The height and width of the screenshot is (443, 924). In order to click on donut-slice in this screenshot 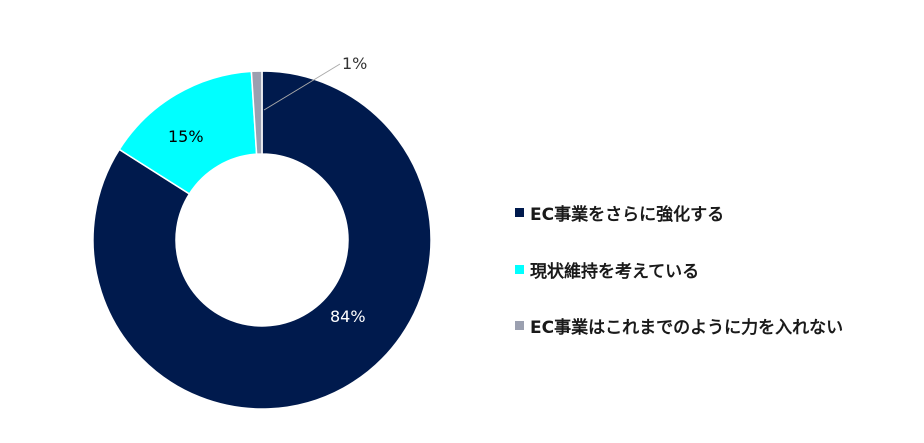, I will do `click(256, 112)`.